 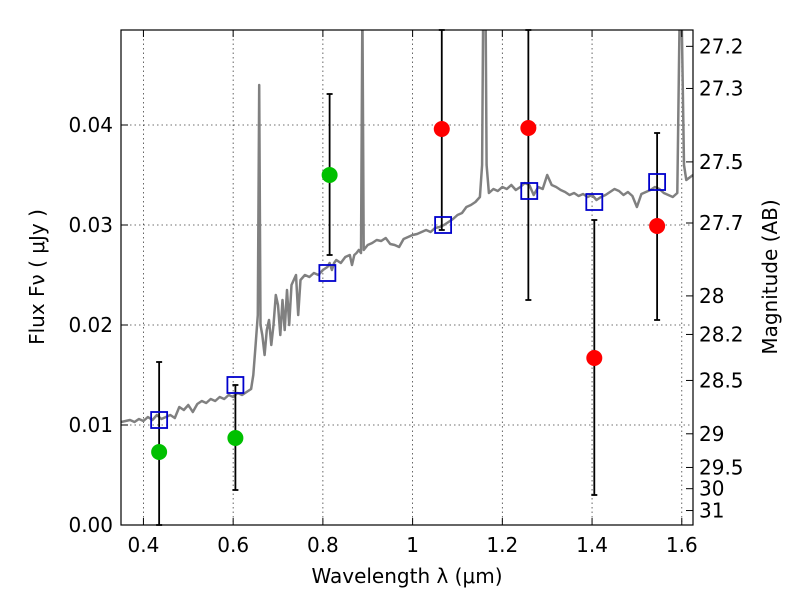 What do you see at coordinates (90, 525) in the screenshot?
I see `y-tick-label: 0.00` at bounding box center [90, 525].